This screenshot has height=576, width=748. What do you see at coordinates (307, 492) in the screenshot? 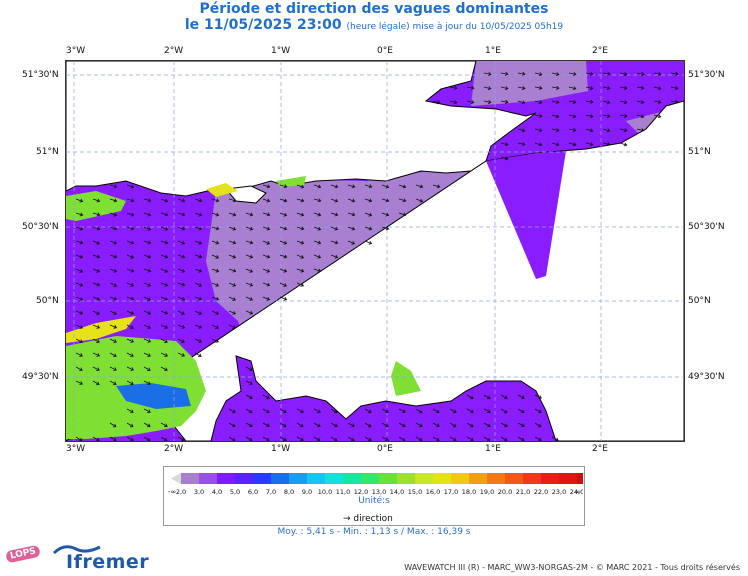
I see `legend-value-label: 9,0` at bounding box center [307, 492].